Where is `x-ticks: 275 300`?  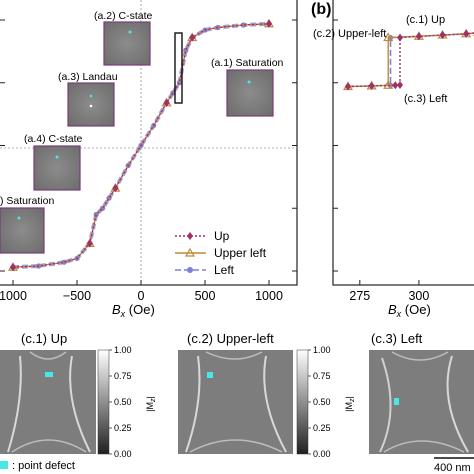 x-ticks: 275 300 is located at coordinates (389, 291).